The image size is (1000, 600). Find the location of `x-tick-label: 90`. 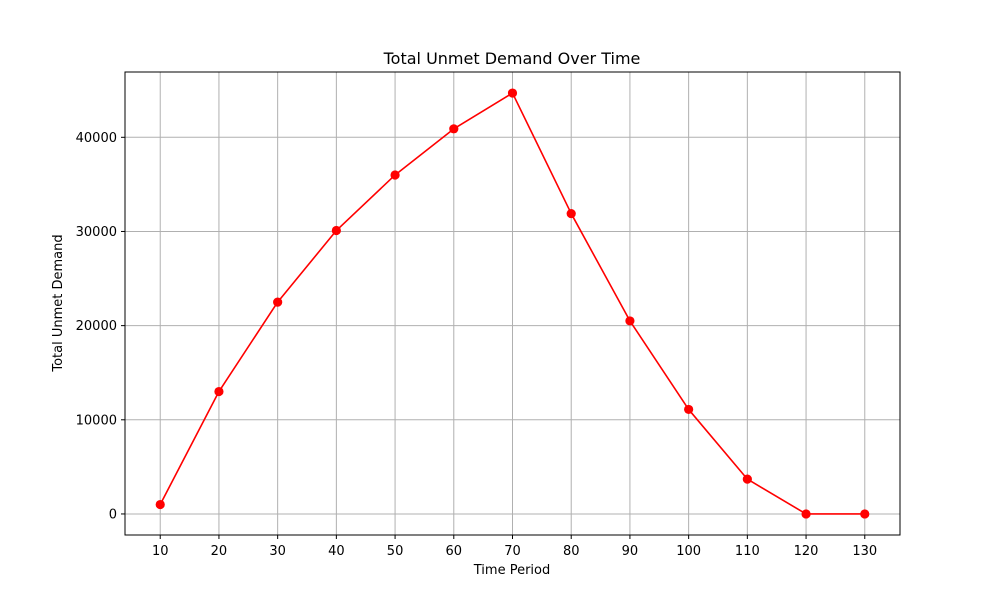

x-tick-label: 90 is located at coordinates (630, 551).